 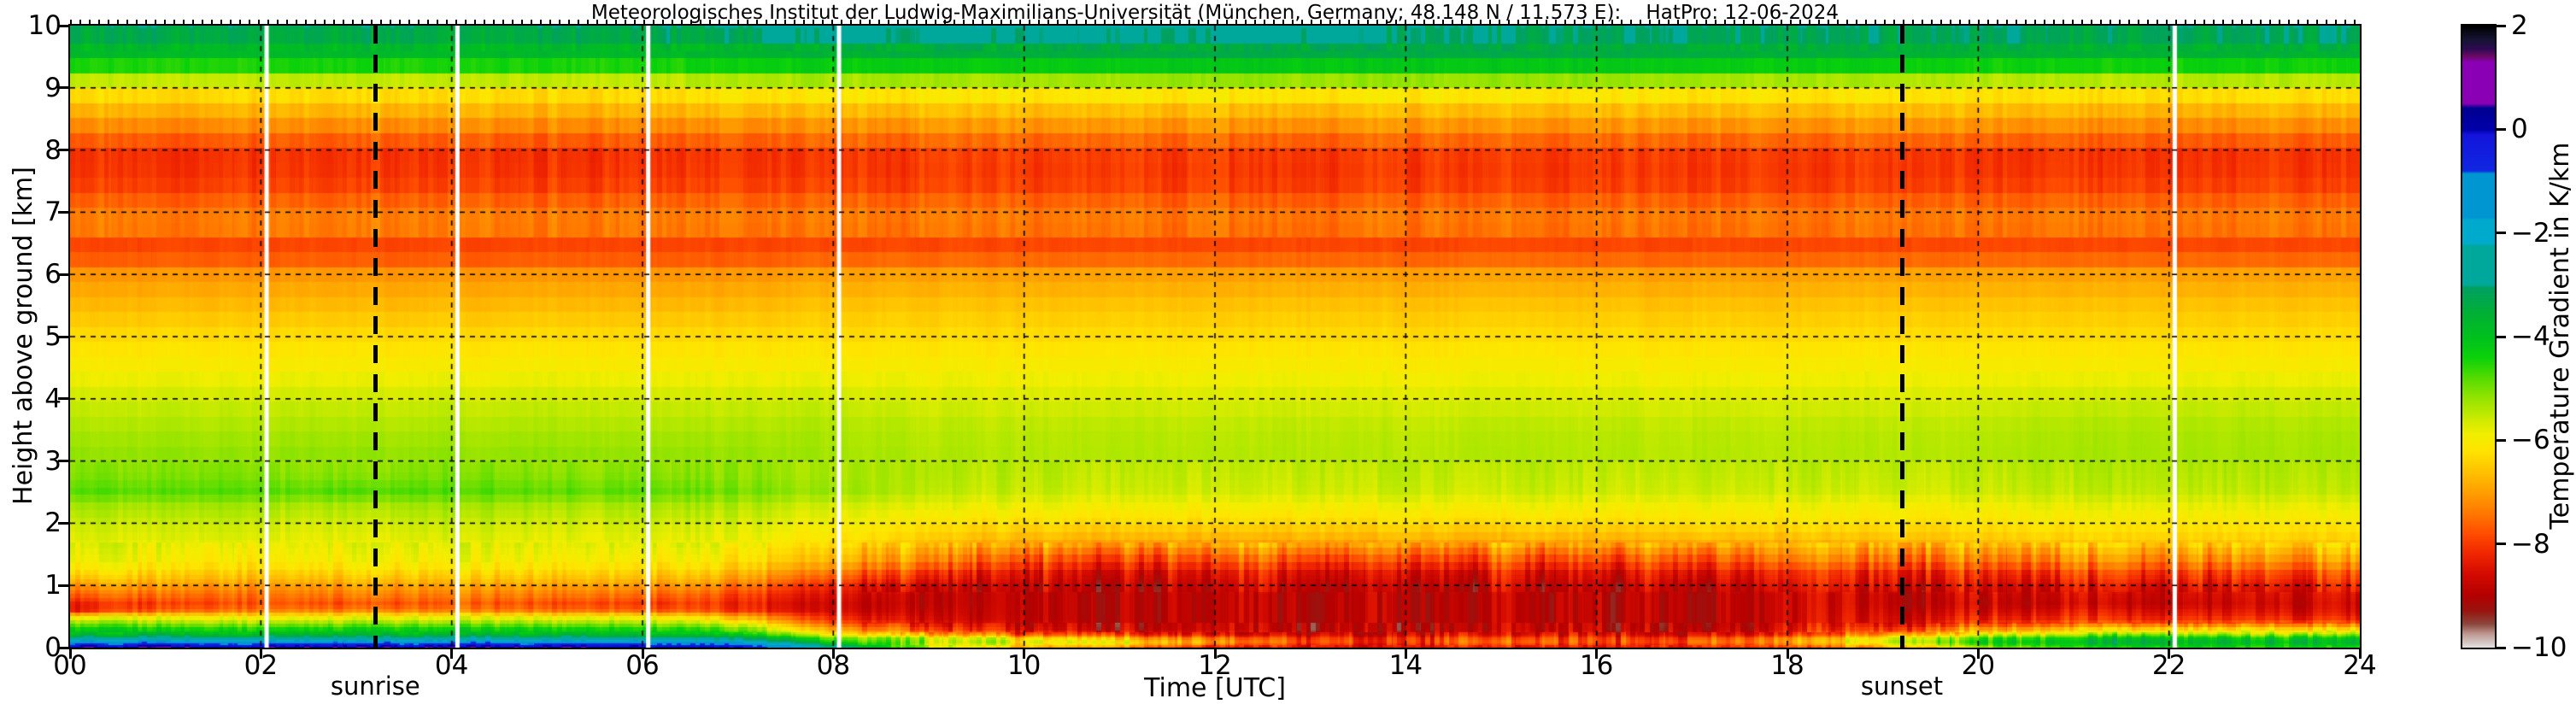 I want to click on x-tick-label: 22, so click(x=2168, y=665).